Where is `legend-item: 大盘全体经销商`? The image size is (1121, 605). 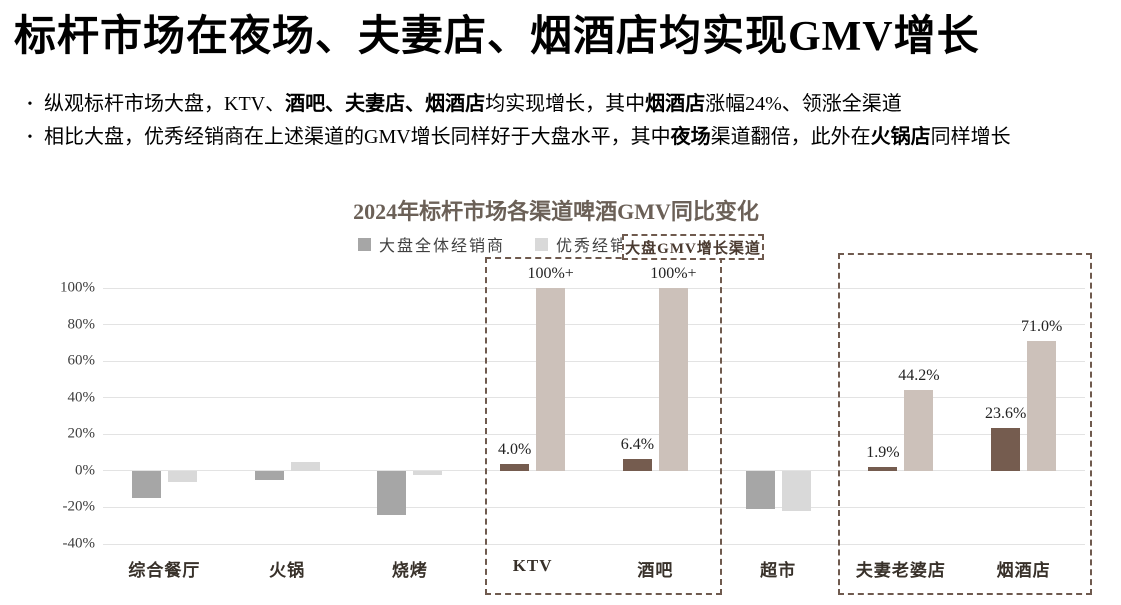
legend-item: 大盘全体经销商 is located at coordinates (431, 244).